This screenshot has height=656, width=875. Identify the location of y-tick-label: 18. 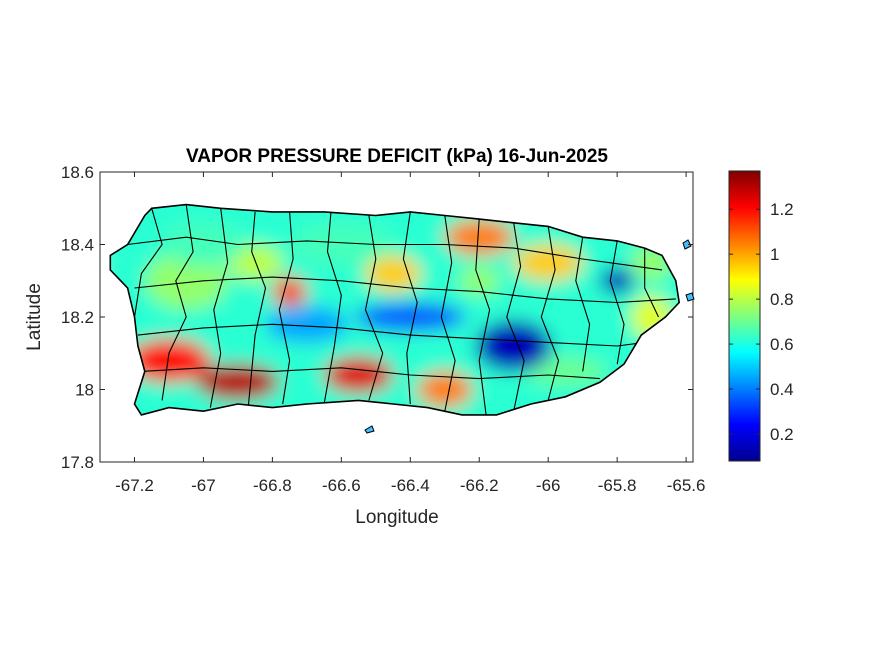
(84, 390).